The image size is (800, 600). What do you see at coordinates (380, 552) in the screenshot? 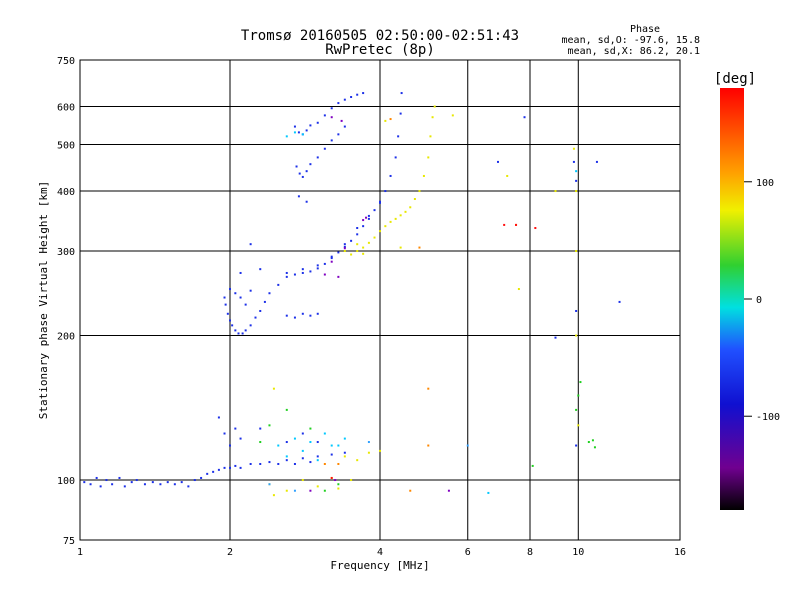
I see `x-tick-label: 4` at bounding box center [380, 552].